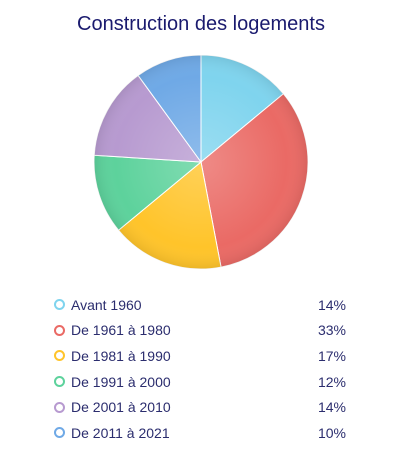  I want to click on legend-item: Avant 1960 14%, so click(200, 305).